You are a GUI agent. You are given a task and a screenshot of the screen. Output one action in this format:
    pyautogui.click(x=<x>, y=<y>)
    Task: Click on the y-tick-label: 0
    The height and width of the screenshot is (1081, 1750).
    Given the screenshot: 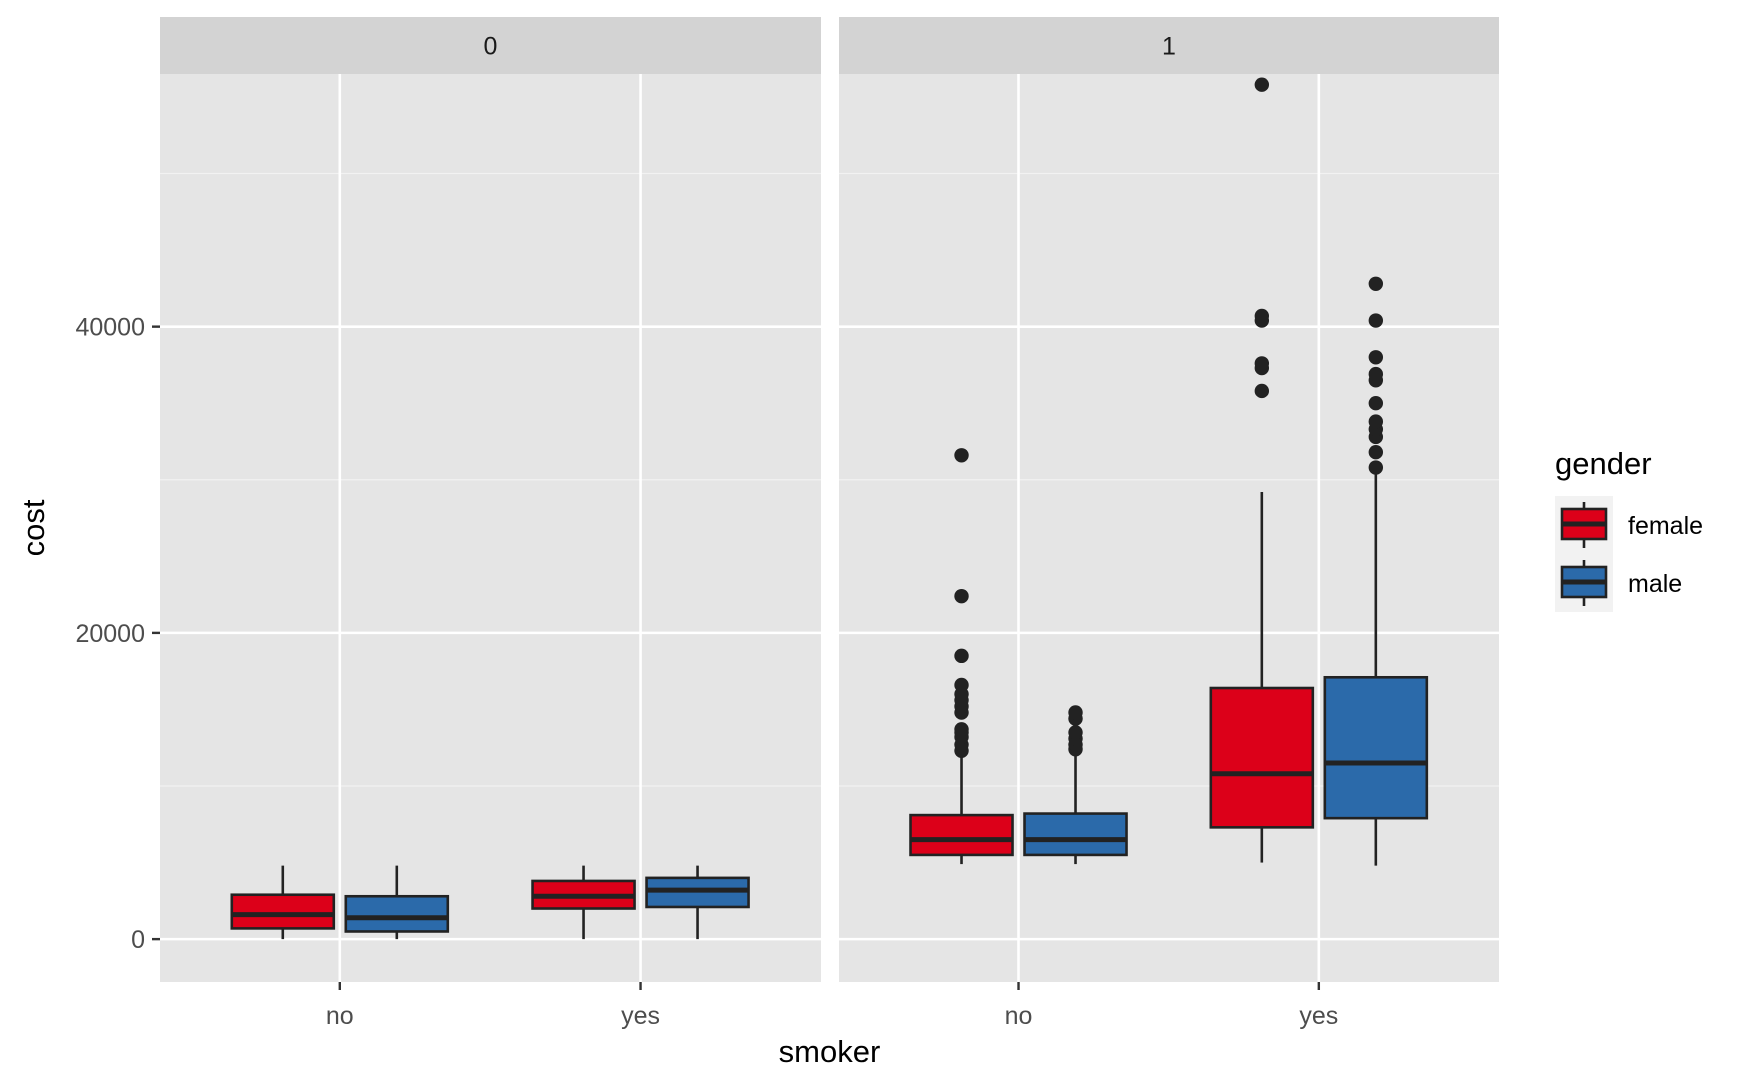 What is the action you would take?
    pyautogui.click(x=138, y=940)
    